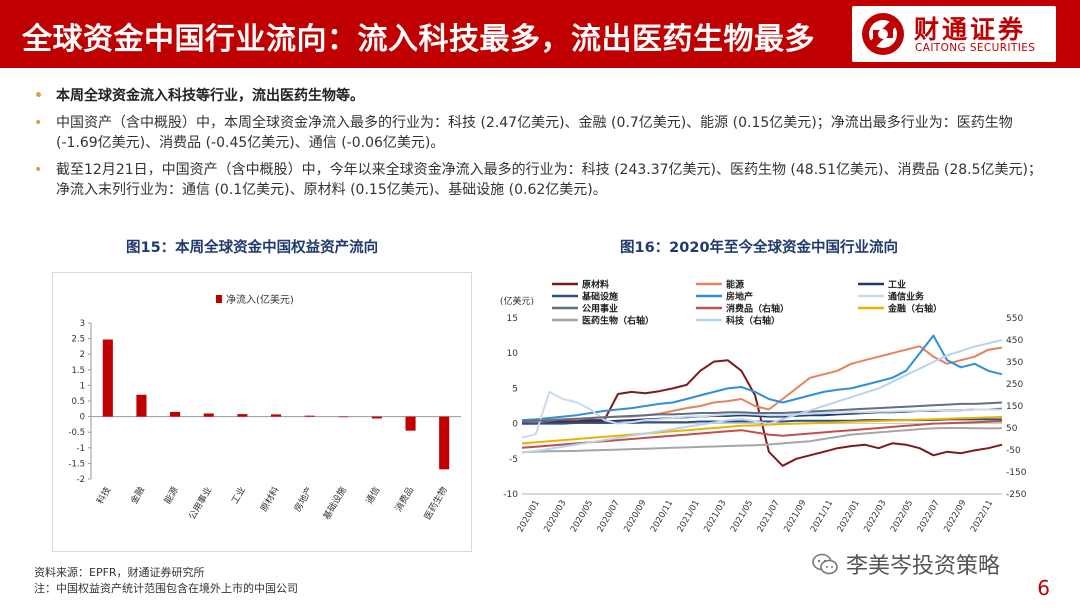 The height and width of the screenshot is (608, 1080). What do you see at coordinates (81, 449) in the screenshot?
I see `y-tick-label: -1` at bounding box center [81, 449].